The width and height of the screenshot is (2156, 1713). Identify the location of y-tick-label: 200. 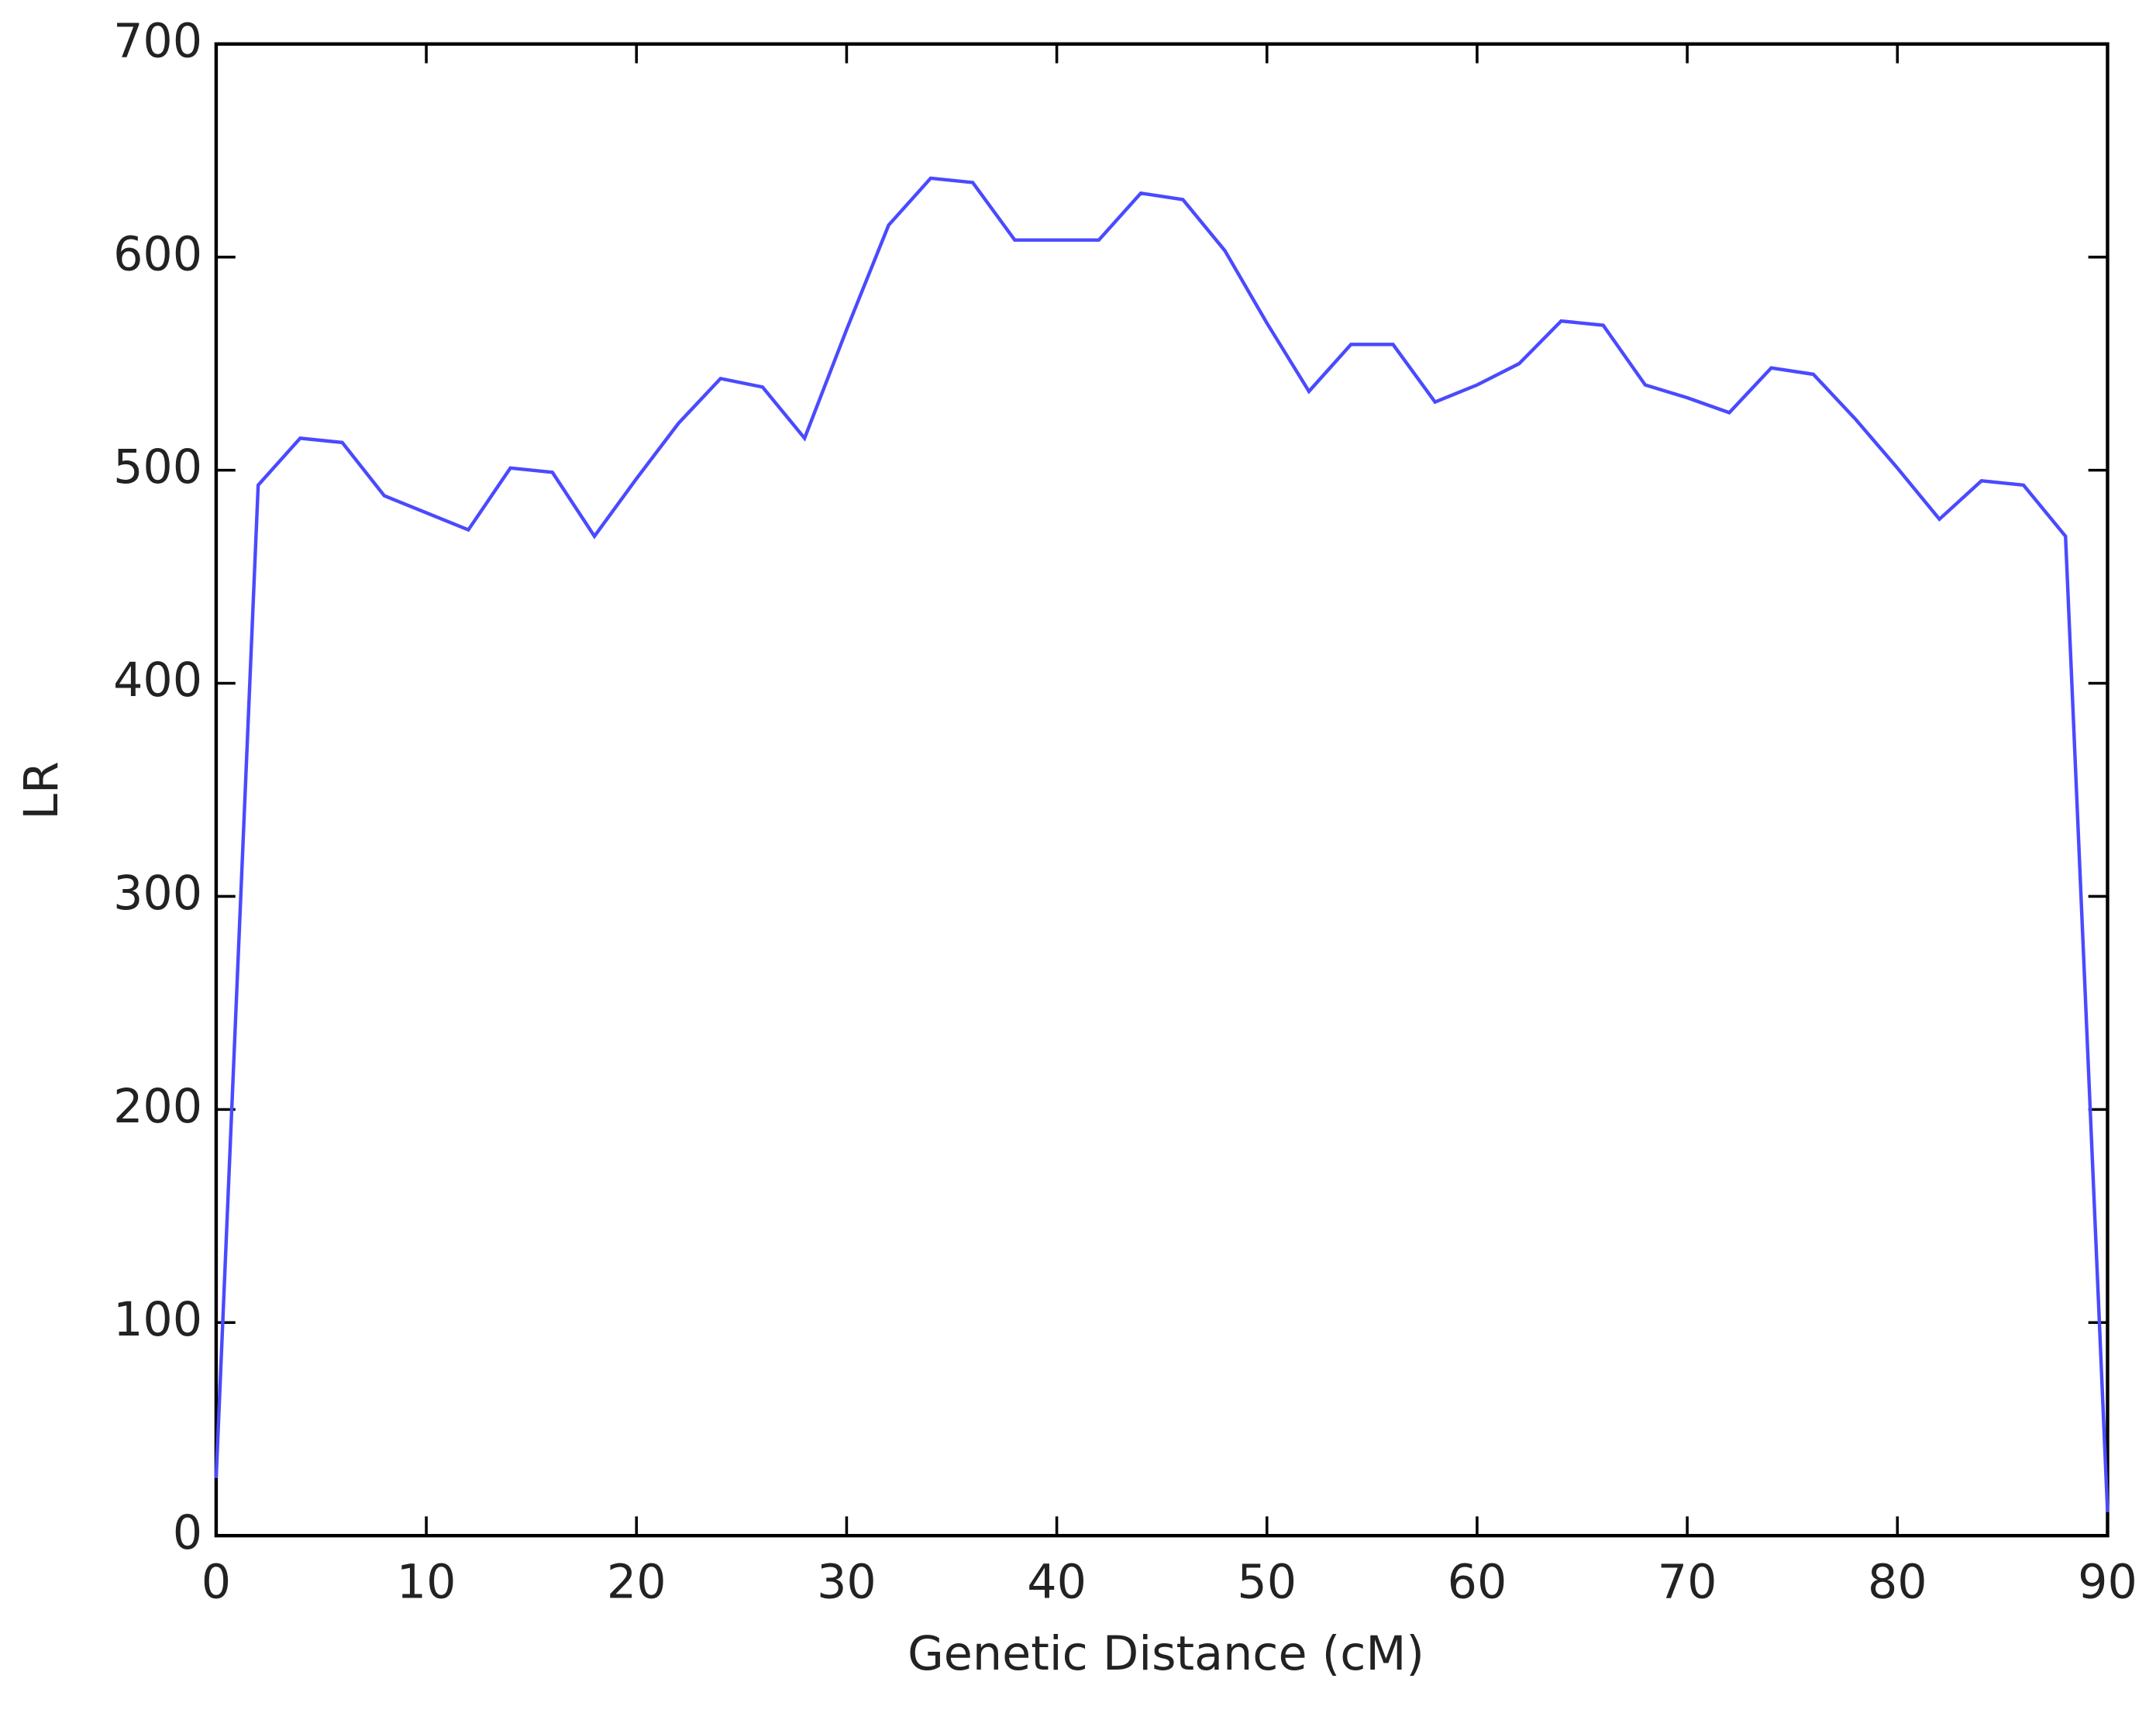
(157, 1107).